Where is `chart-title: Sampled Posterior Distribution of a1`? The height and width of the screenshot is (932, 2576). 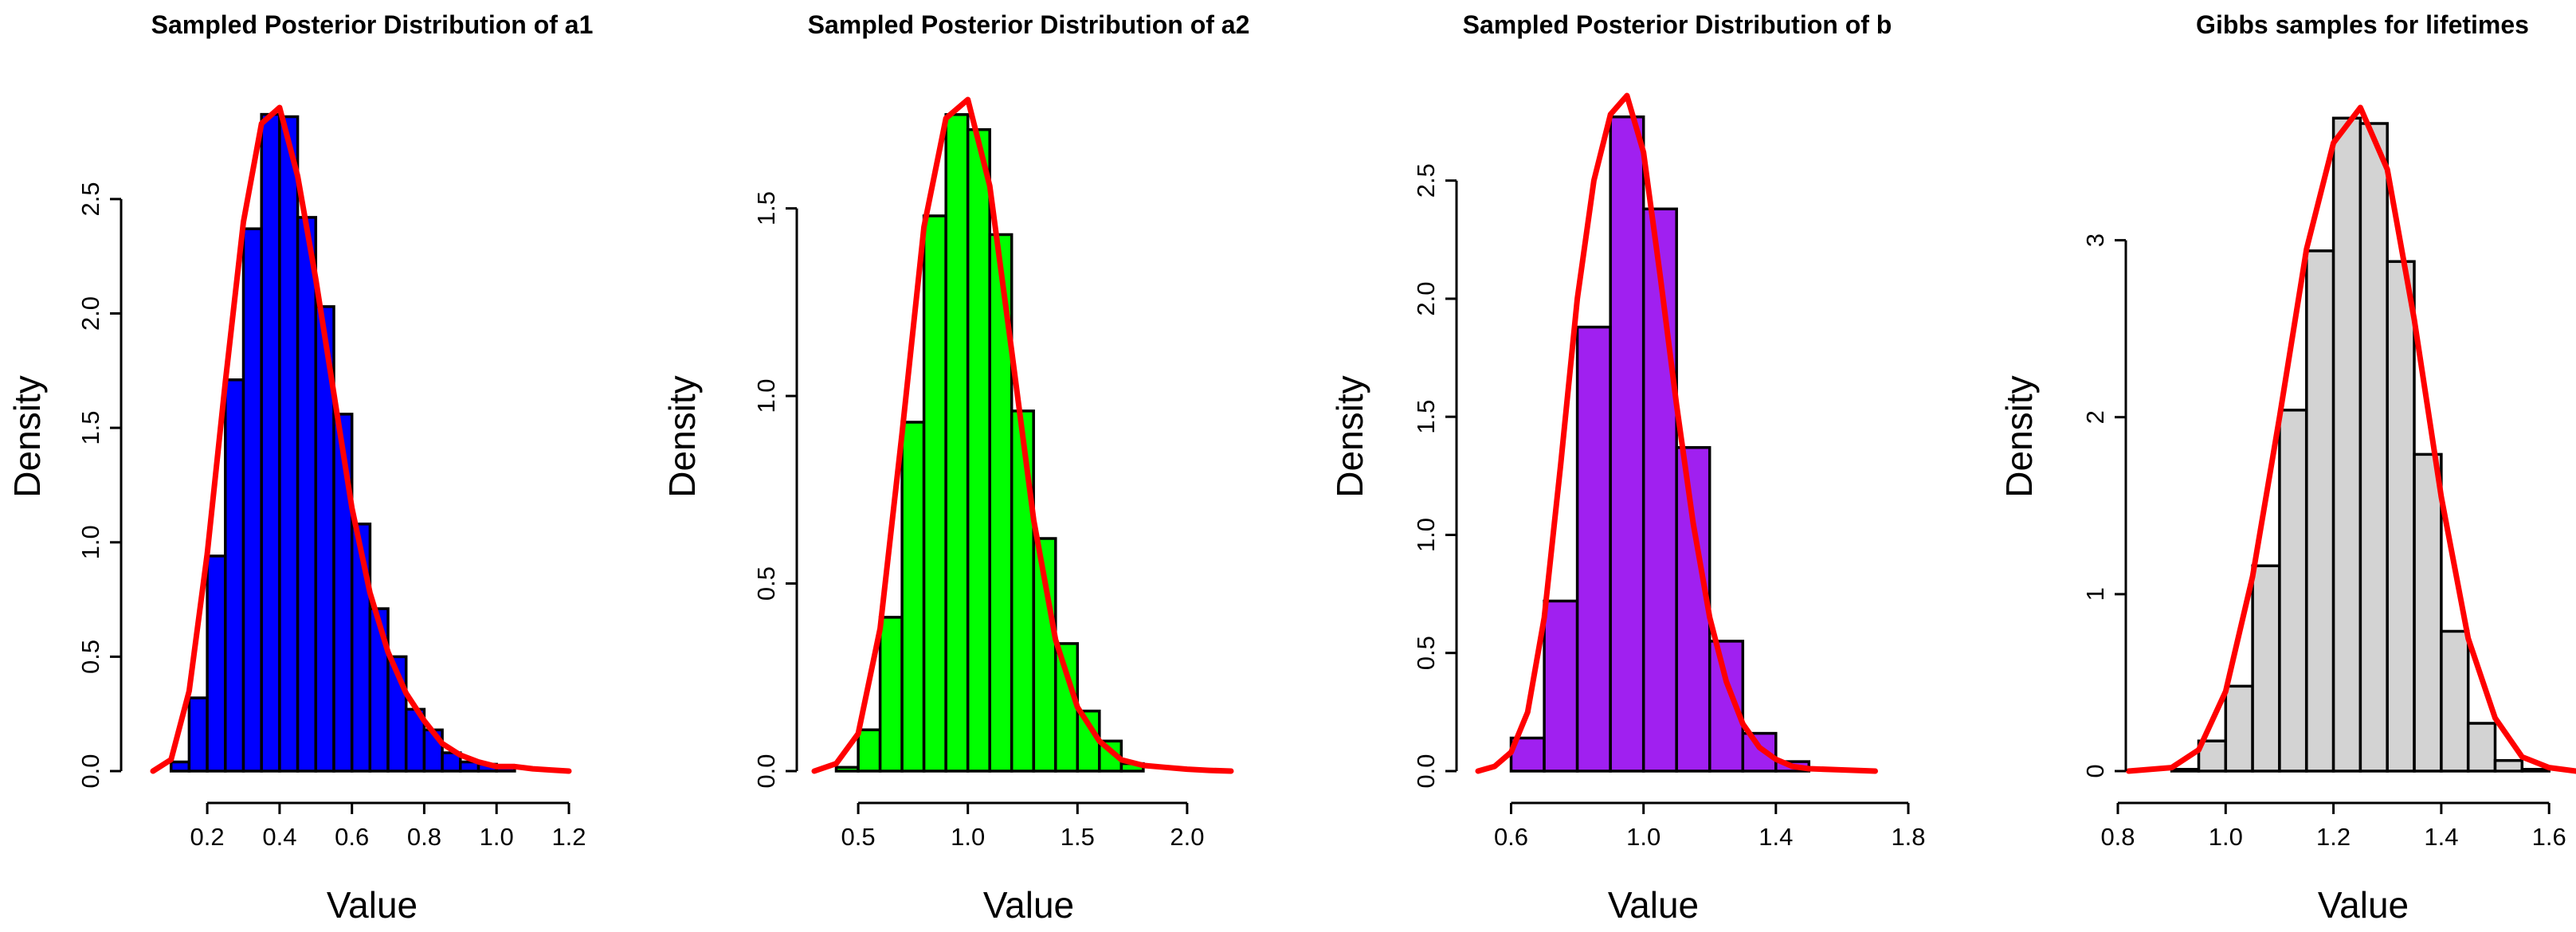
chart-title: Sampled Posterior Distribution of a1 is located at coordinates (372, 24).